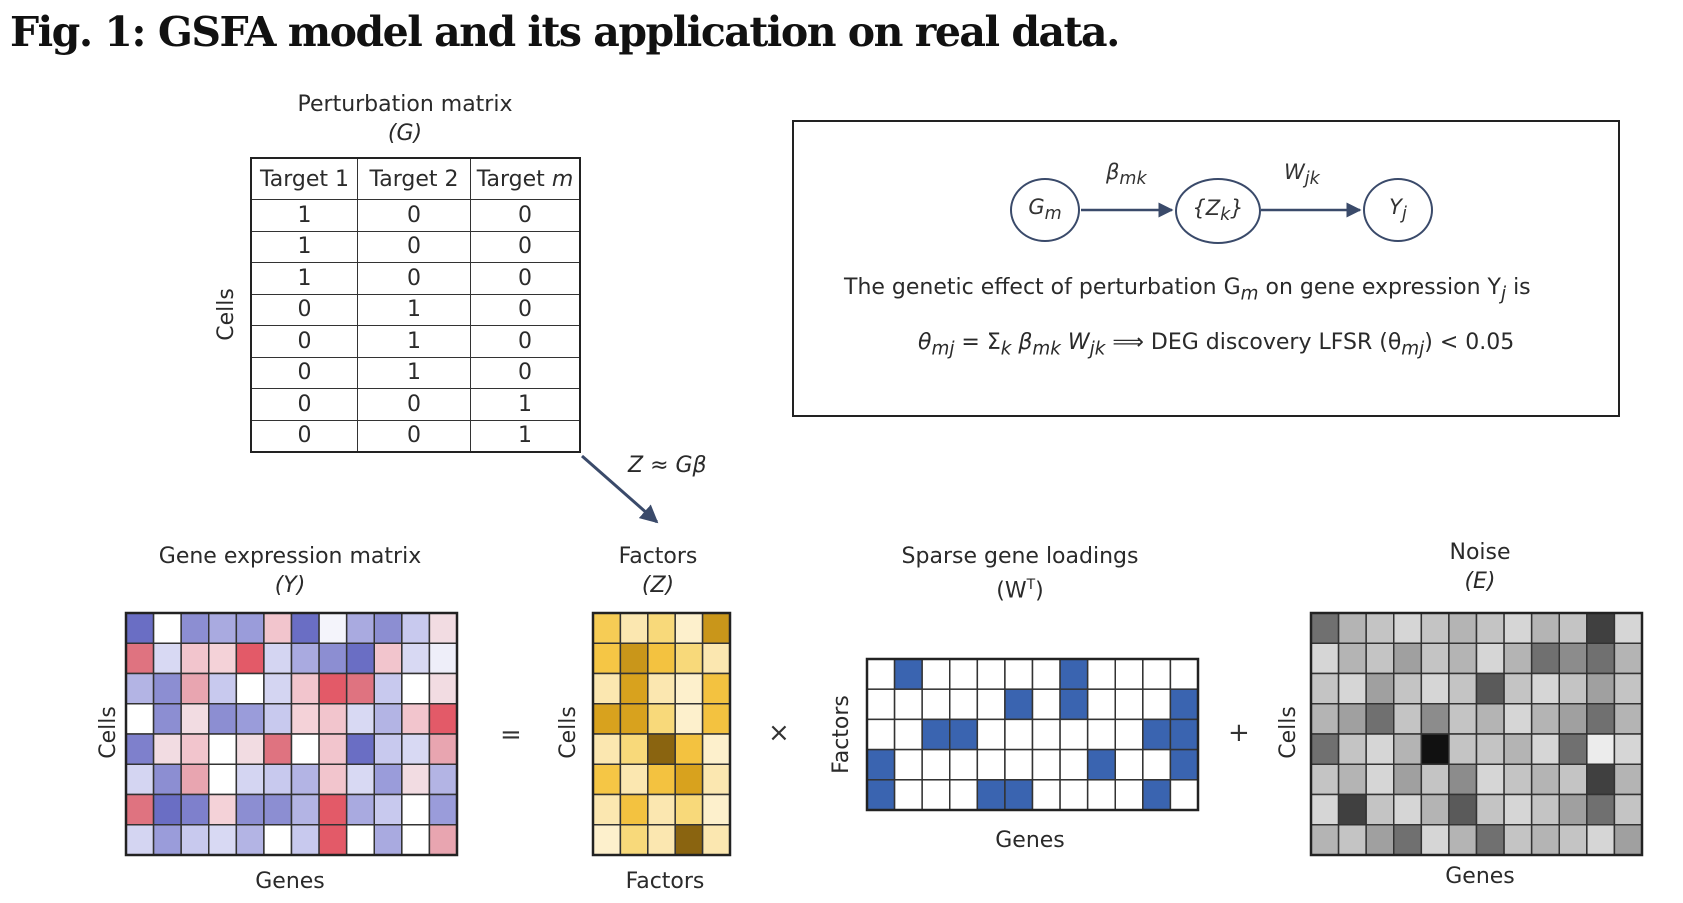 The height and width of the screenshot is (903, 1683). What do you see at coordinates (405, 104) in the screenshot?
I see `perturbation-matrix-name: Perturbation matrix` at bounding box center [405, 104].